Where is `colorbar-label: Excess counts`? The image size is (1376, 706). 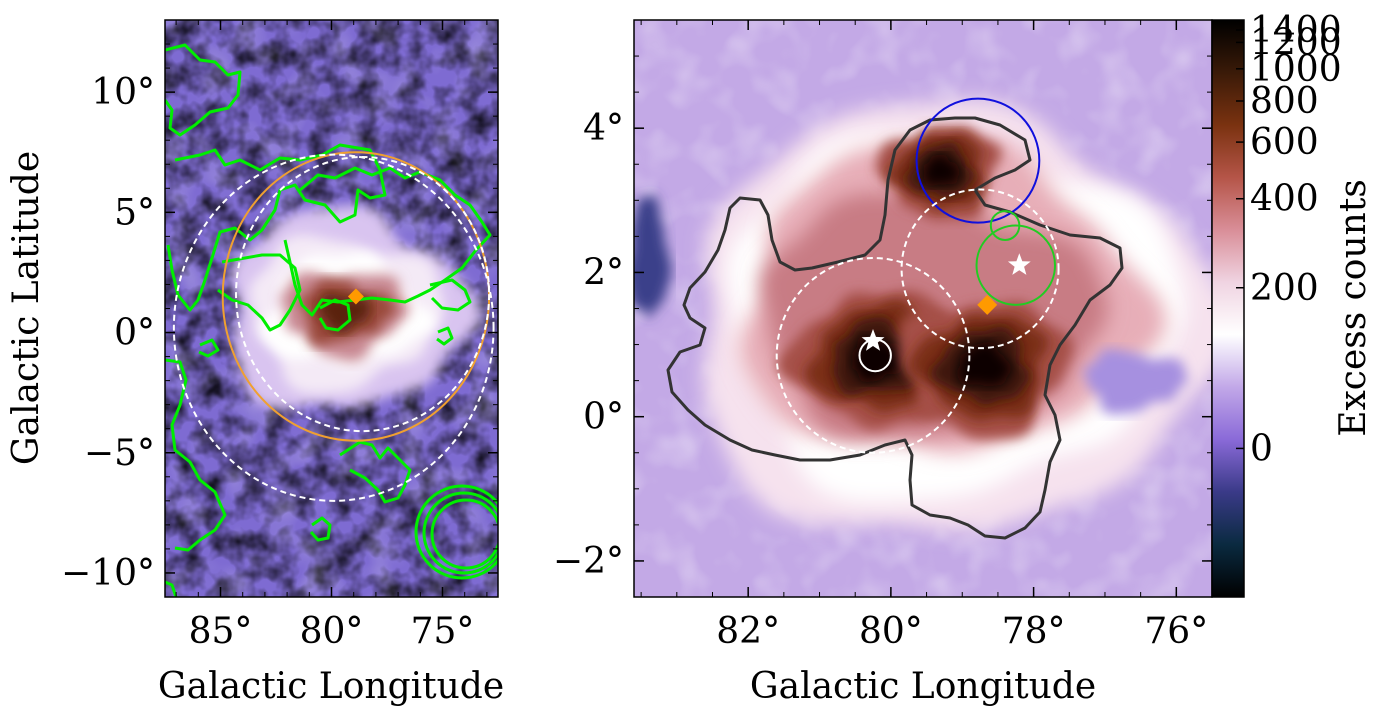 colorbar-label: Excess counts is located at coordinates (1353, 308).